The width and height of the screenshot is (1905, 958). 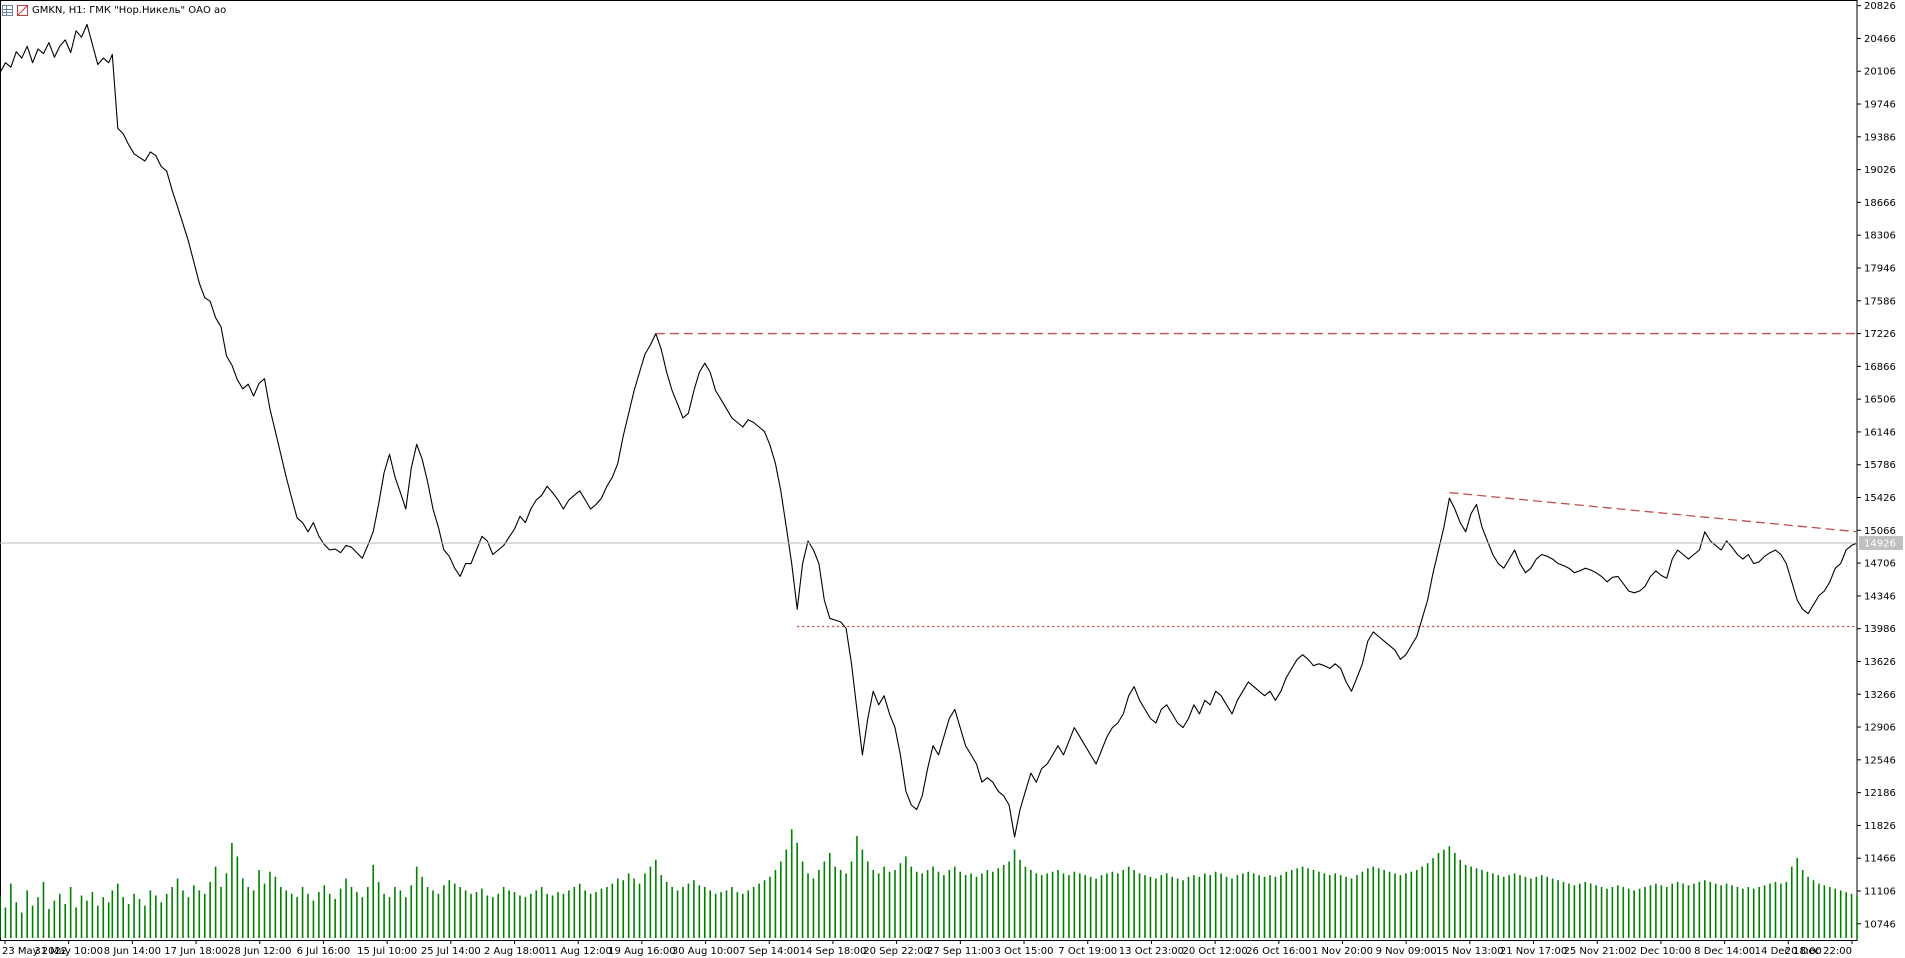 I want to click on x-tick-label: 14 Dec 18:00, so click(x=1788, y=951).